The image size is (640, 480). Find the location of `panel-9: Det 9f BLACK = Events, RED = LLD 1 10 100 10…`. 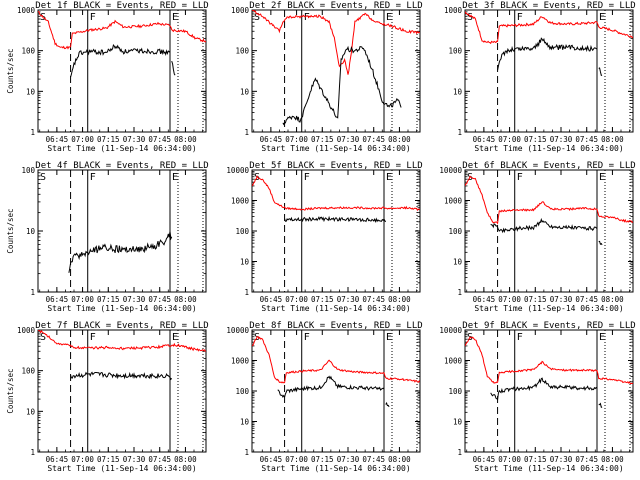

panel-9: Det 9f BLACK = Events, RED = LLD 1 10 100 10… is located at coordinates (537, 397).